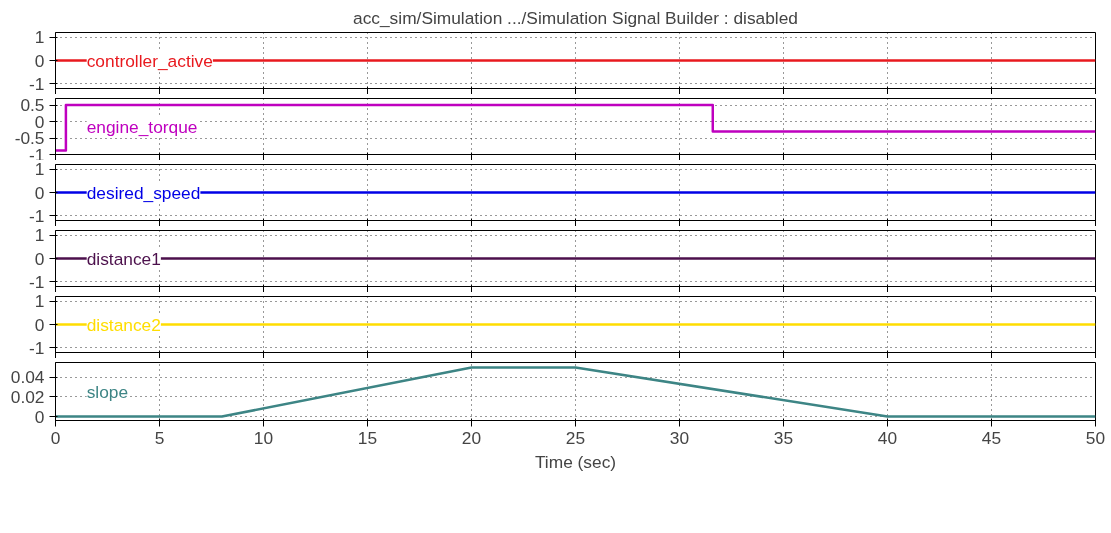  I want to click on x-tick-label: 50, so click(1095, 437).